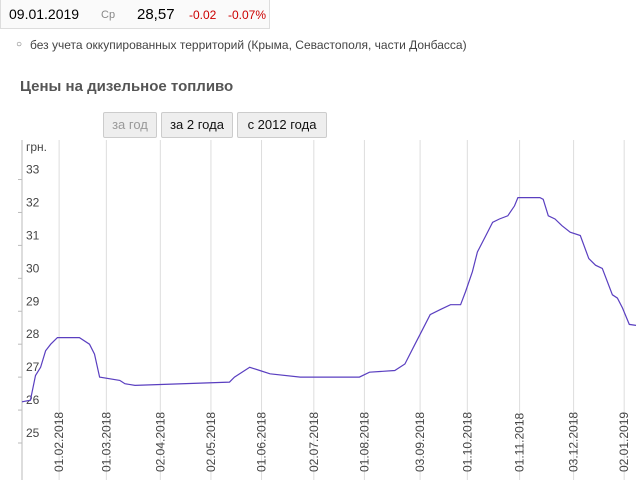 This screenshot has height=503, width=640. I want to click on y-tick-label: 32, so click(33, 202).